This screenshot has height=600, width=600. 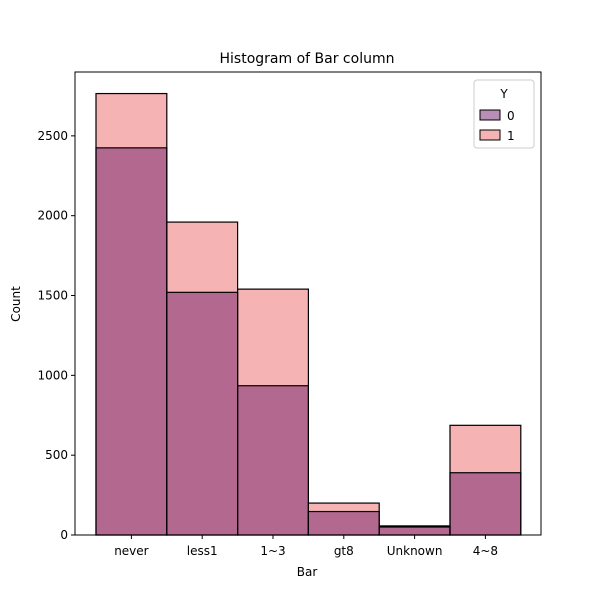 I want to click on y-axis-label: Count, so click(x=16, y=304).